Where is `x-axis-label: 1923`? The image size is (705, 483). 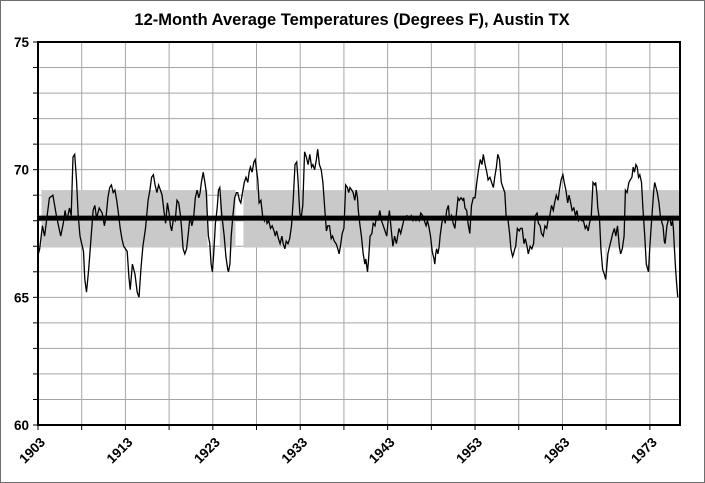 x-axis-label: 1923 is located at coordinates (207, 450).